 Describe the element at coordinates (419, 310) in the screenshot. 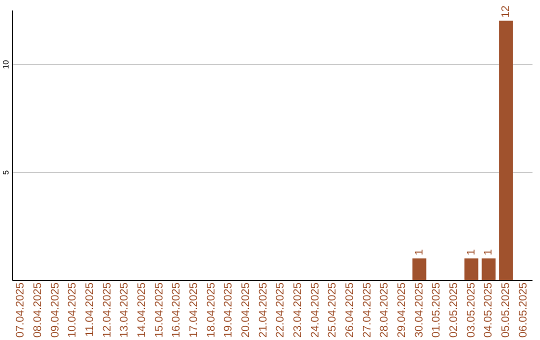

I see `x-tick-label: 30.04.2025` at that location.